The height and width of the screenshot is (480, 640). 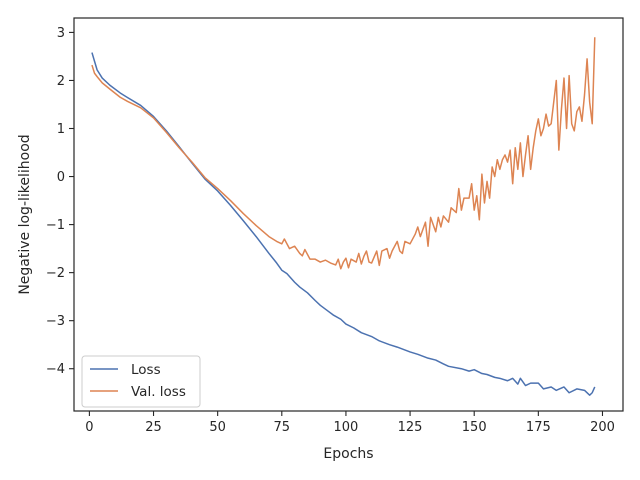 What do you see at coordinates (55, 321) in the screenshot?
I see `y-tick-label: −3` at bounding box center [55, 321].